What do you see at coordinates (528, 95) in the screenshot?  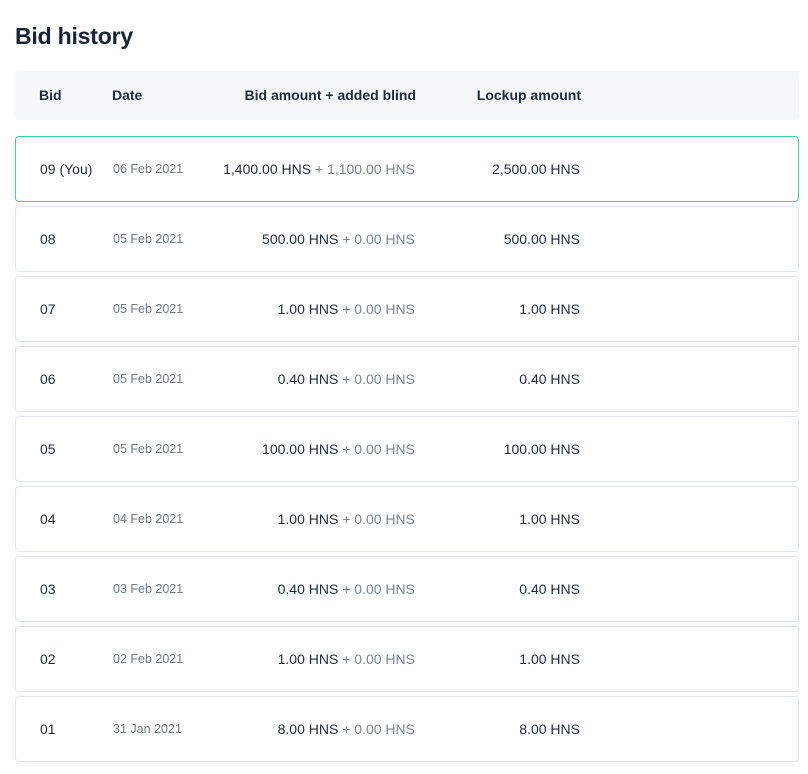 I see `column-header-lockup-amount: Lockup amount` at bounding box center [528, 95].